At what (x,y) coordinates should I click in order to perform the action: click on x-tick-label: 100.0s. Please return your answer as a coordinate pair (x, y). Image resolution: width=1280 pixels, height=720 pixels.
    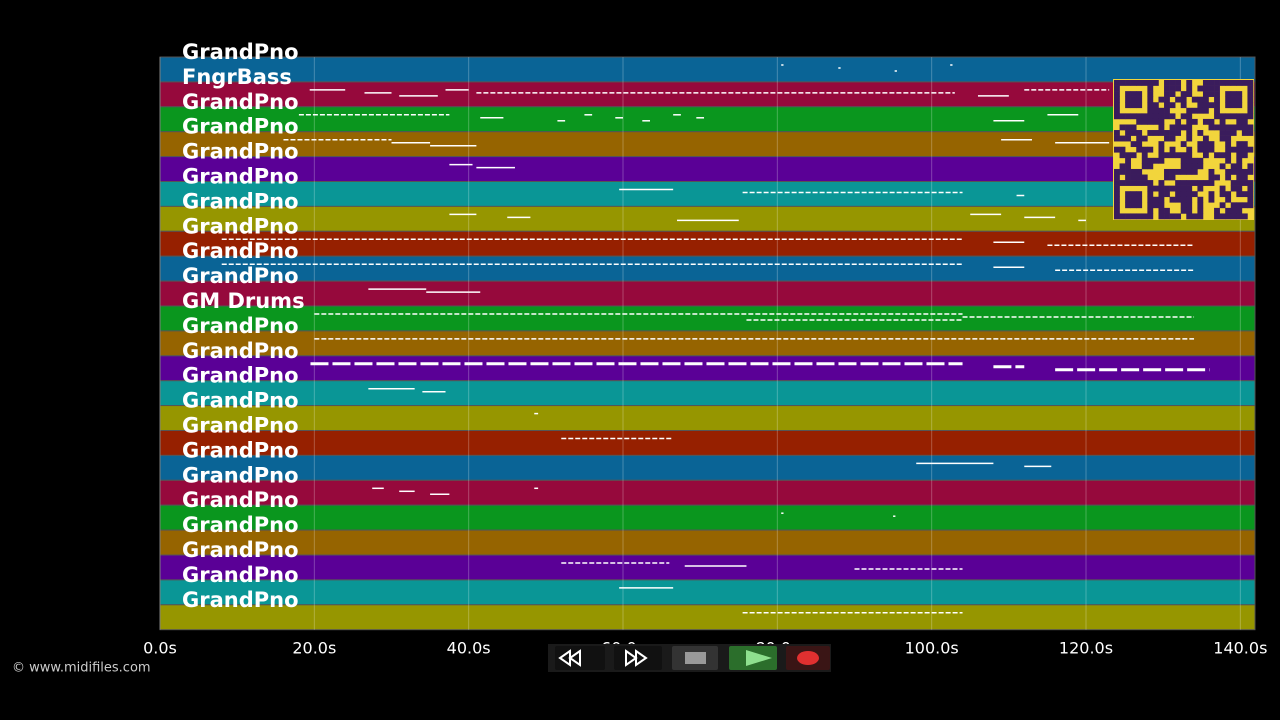
    Looking at the image, I should click on (932, 648).